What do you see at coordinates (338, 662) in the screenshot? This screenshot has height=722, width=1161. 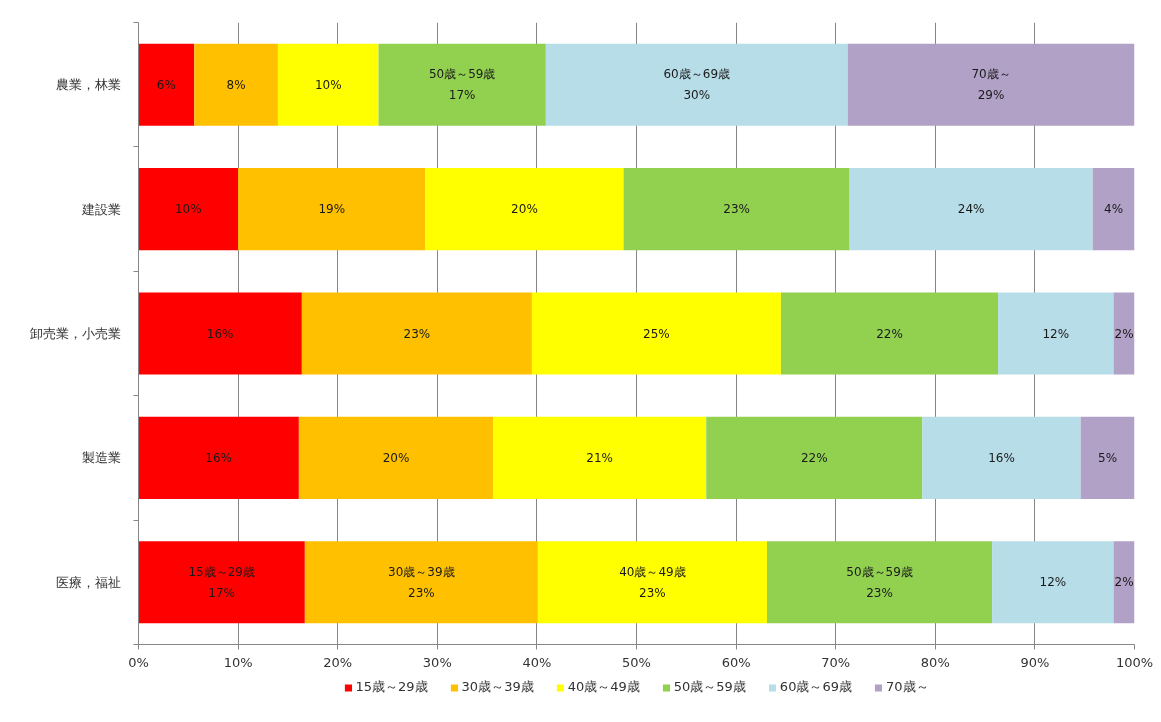 I see `x-tick-label: 20%` at bounding box center [338, 662].